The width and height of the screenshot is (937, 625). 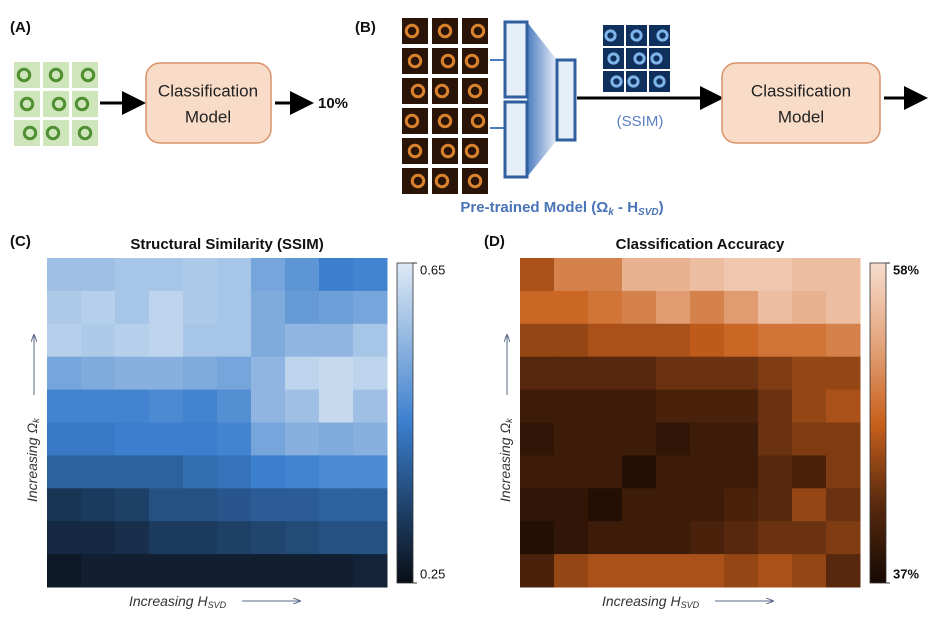 I want to click on panel-label: (A), so click(x=20, y=27).